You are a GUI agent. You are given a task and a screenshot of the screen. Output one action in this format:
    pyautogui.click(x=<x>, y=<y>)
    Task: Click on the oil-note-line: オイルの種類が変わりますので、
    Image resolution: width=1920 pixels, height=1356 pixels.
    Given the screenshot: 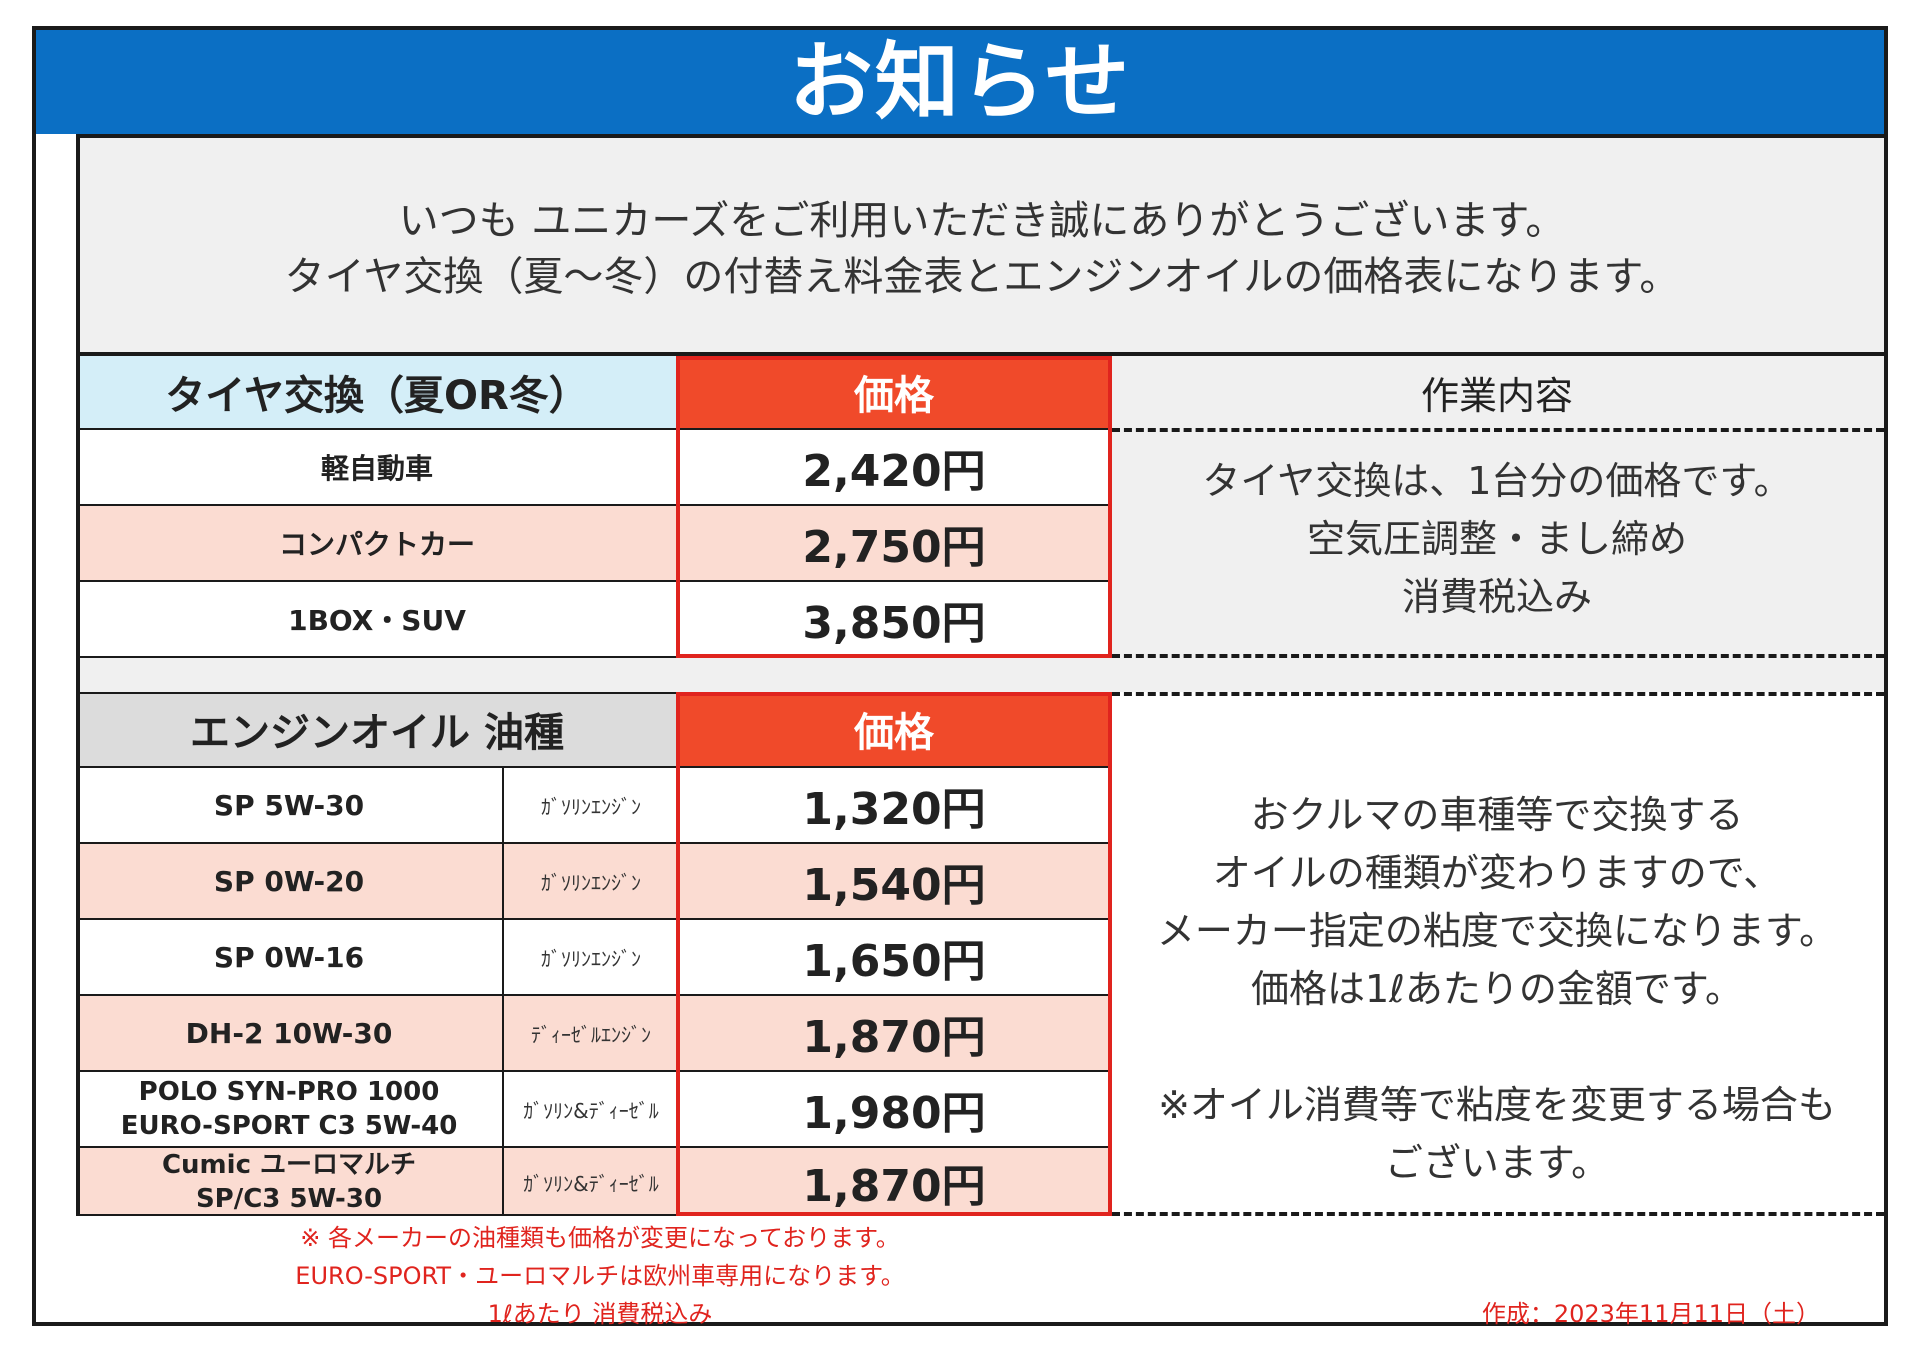 What is the action you would take?
    pyautogui.click(x=1497, y=873)
    